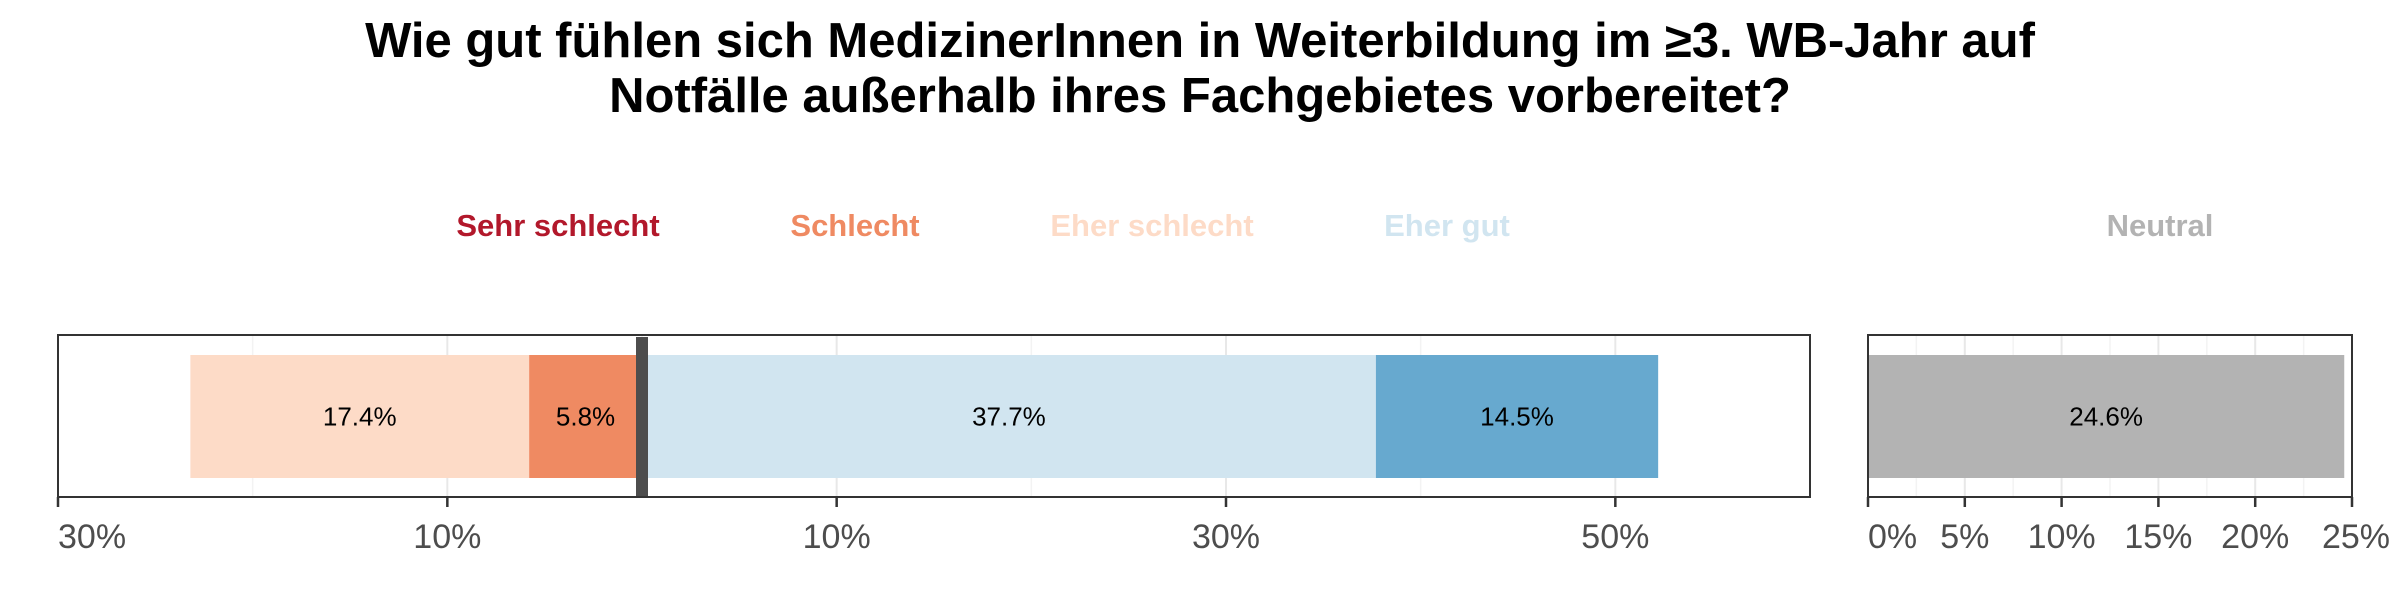  What do you see at coordinates (2356, 537) in the screenshot?
I see `x-tick-label: 25%` at bounding box center [2356, 537].